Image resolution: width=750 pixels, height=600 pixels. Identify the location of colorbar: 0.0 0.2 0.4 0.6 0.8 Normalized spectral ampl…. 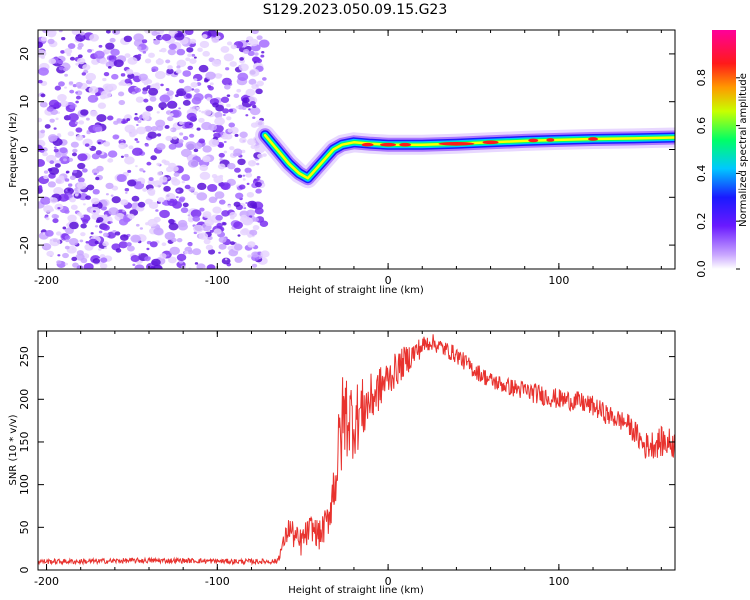
(722, 154).